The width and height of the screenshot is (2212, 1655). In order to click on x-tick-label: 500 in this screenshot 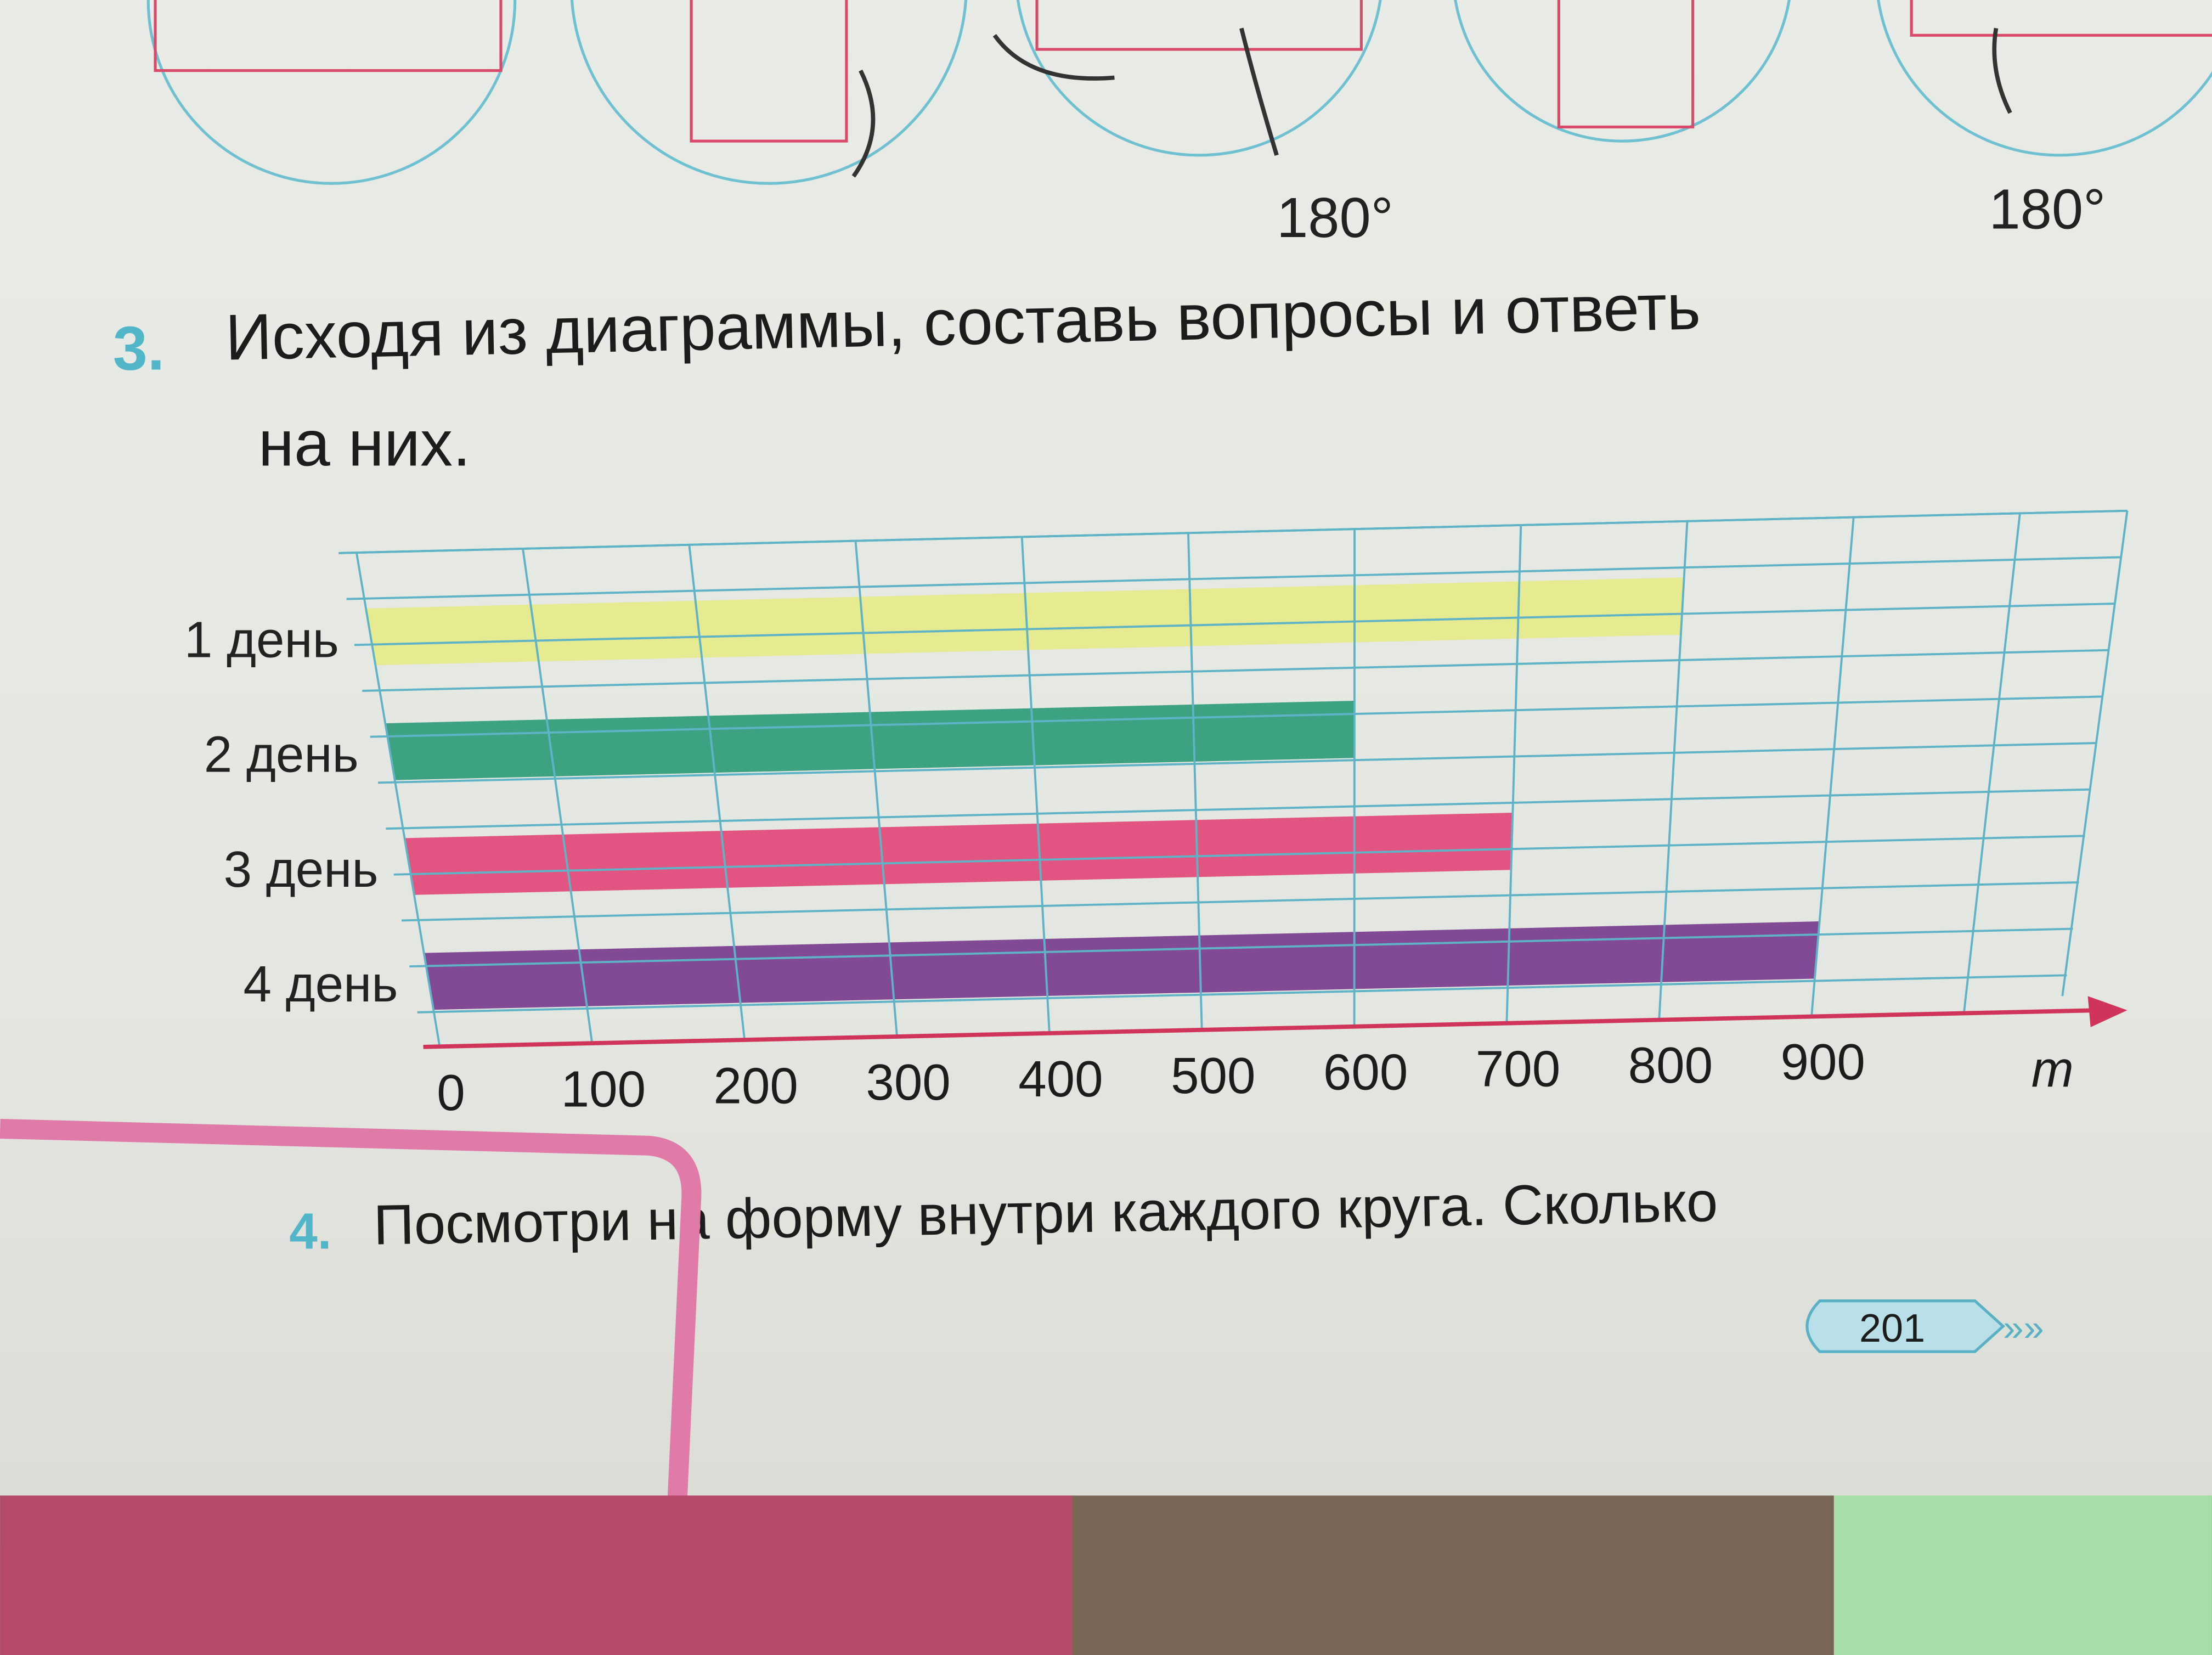, I will do `click(1213, 1075)`.